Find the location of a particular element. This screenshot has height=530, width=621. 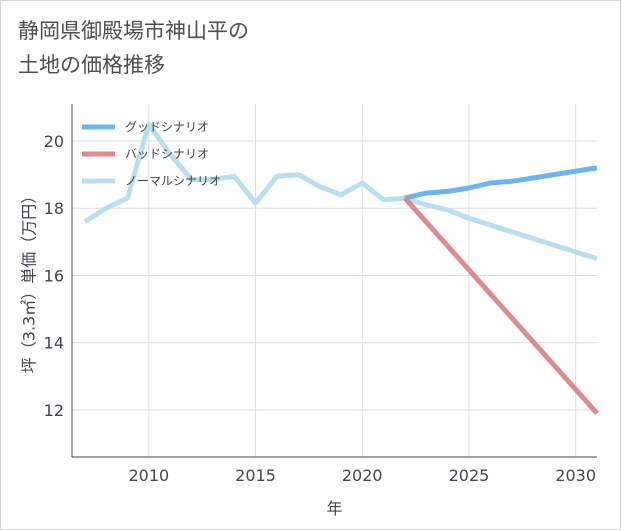

y-tick-label: 16 is located at coordinates (54, 275).